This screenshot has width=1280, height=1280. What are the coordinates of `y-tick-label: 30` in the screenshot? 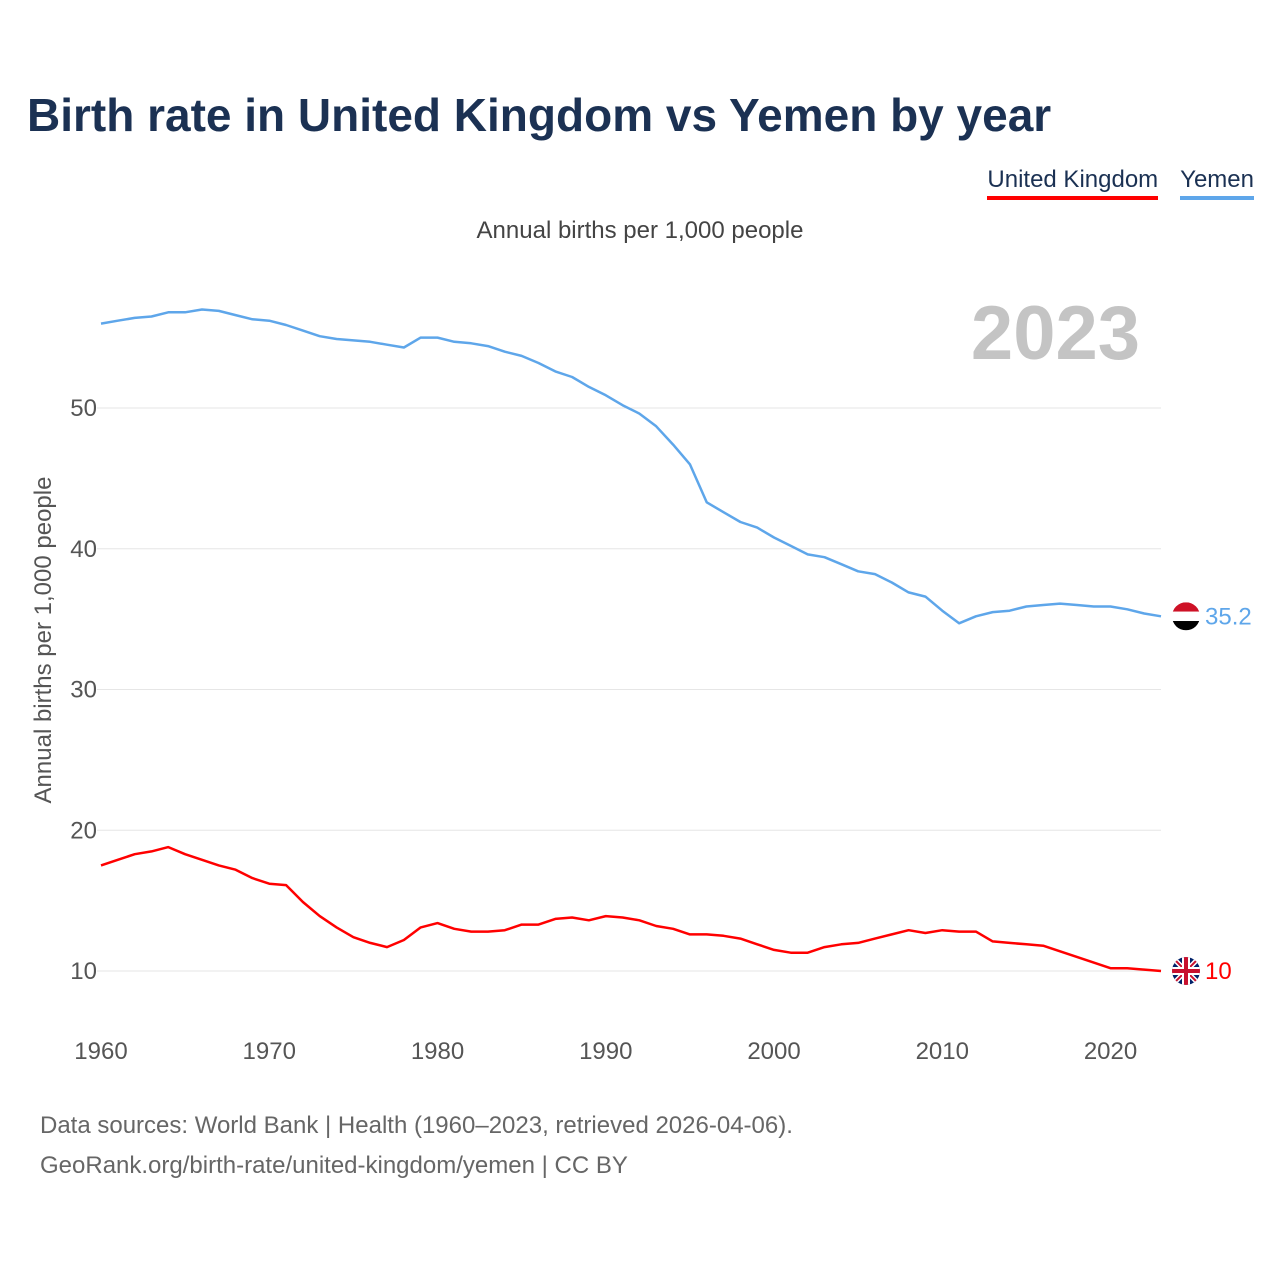 It's located at (83, 690).